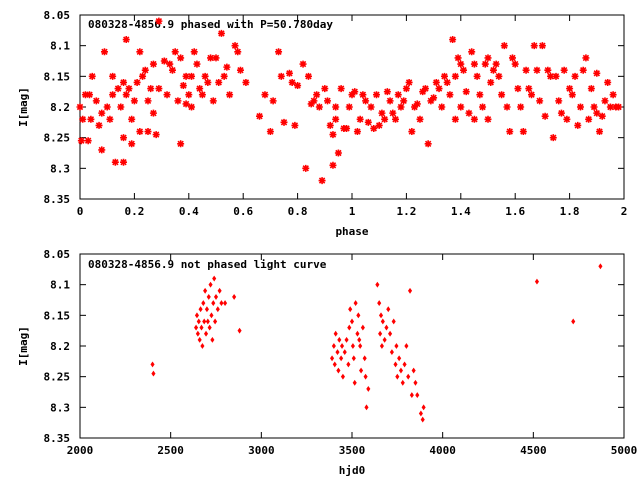 This screenshot has height=480, width=640. What do you see at coordinates (351, 231) in the screenshot?
I see `x-axis-label: phase` at bounding box center [351, 231].